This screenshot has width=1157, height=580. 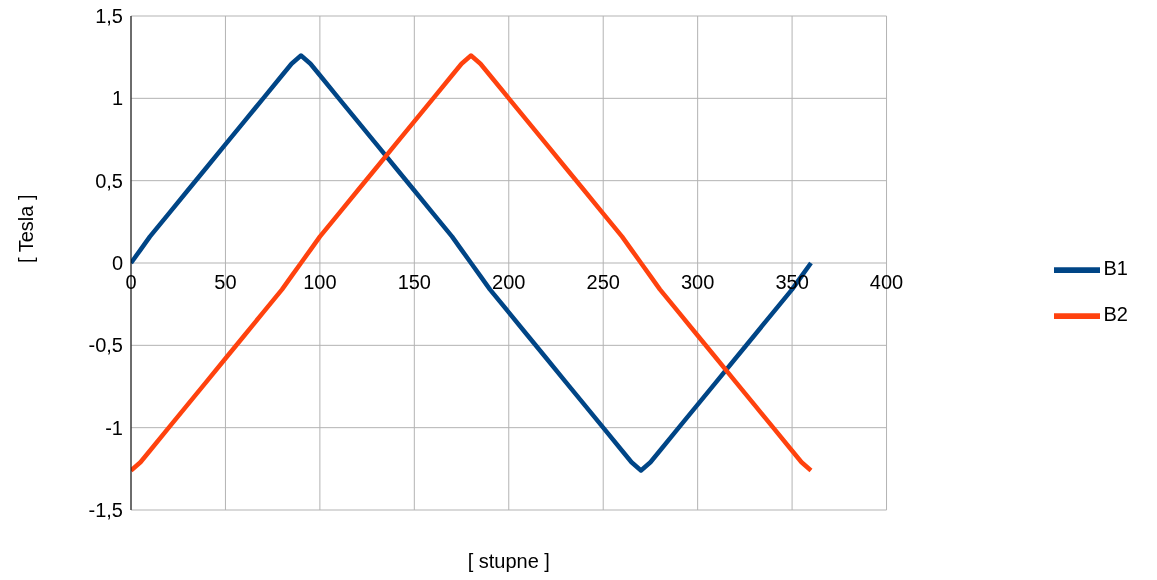 What do you see at coordinates (105, 345) in the screenshot?
I see `y-tick-label: -0,5` at bounding box center [105, 345].